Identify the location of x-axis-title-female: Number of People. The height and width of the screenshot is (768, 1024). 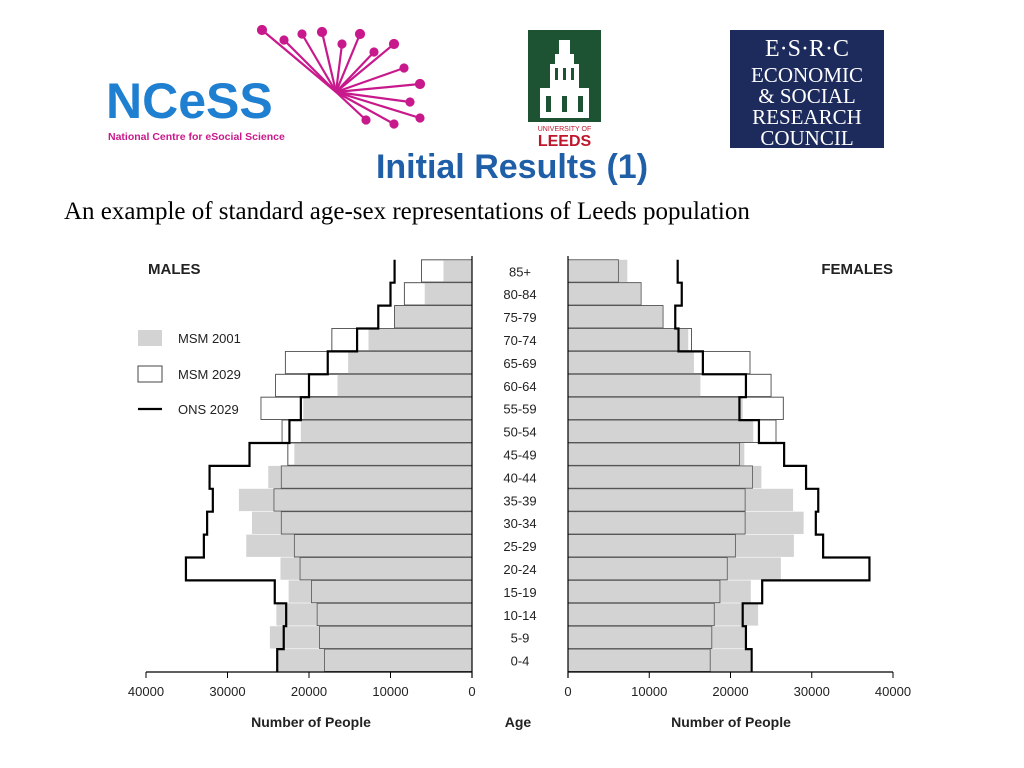
(731, 722).